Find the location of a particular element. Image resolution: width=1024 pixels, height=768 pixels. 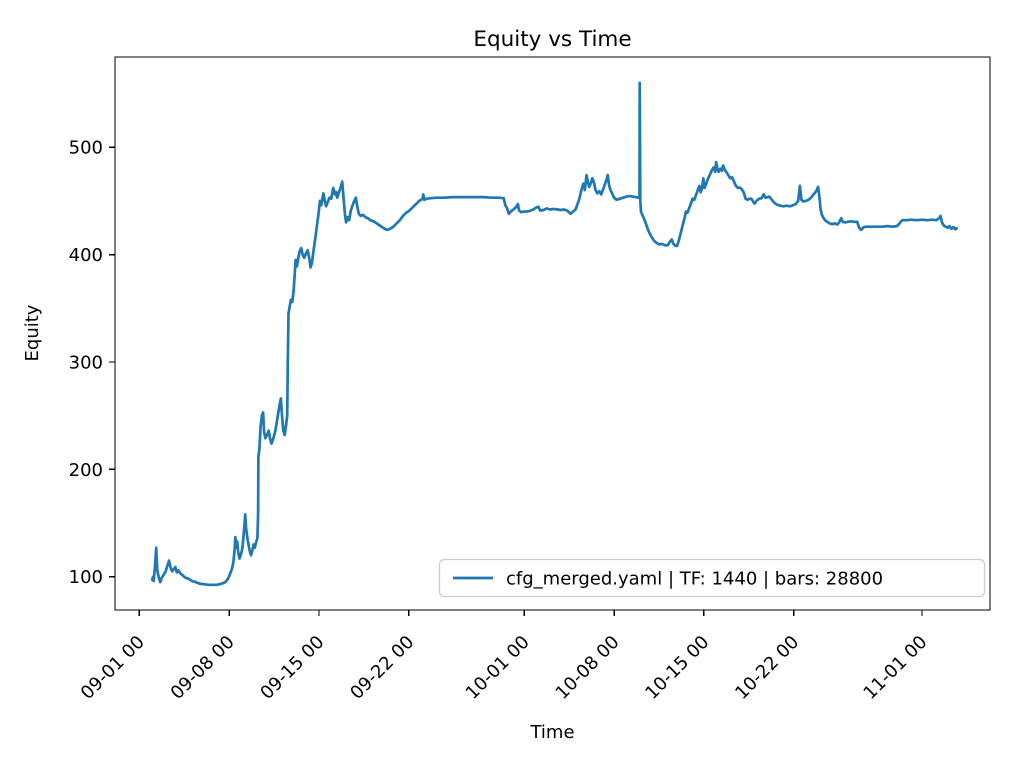

x-axis-label: Time is located at coordinates (551, 732).